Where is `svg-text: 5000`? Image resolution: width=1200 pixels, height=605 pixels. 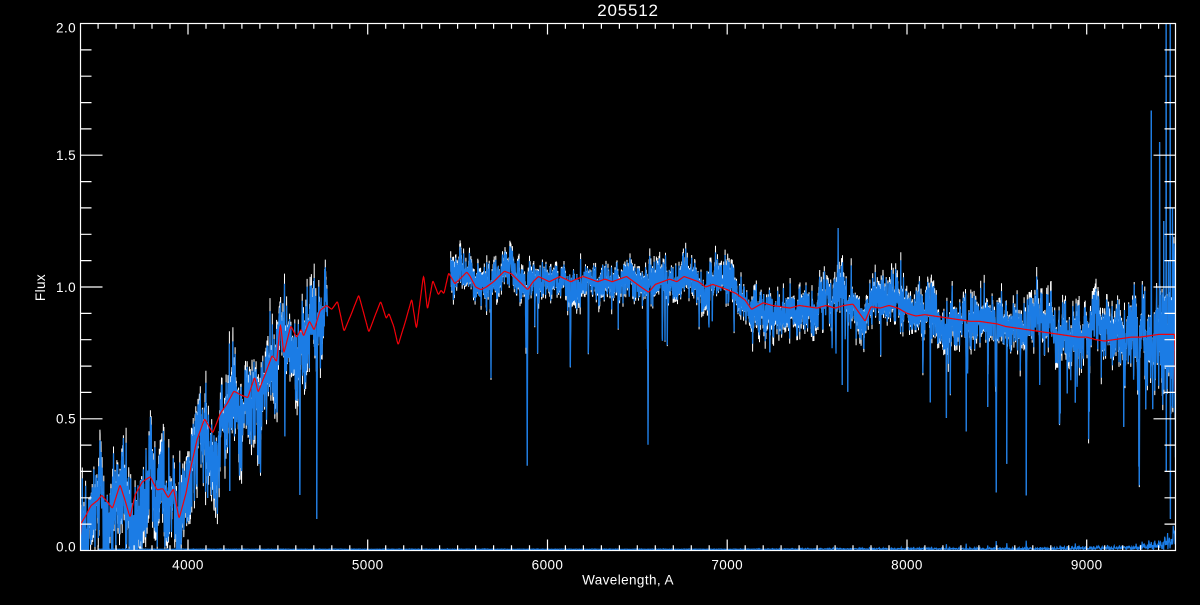 svg-text: 5000 is located at coordinates (368, 565).